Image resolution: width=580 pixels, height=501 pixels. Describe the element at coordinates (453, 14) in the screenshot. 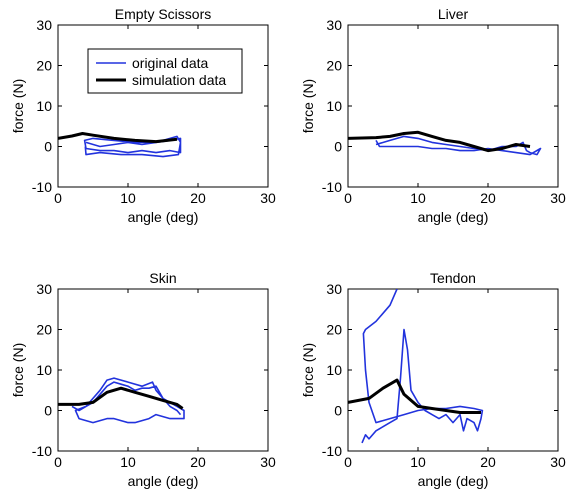

I see `chart-title: Liver` at that location.